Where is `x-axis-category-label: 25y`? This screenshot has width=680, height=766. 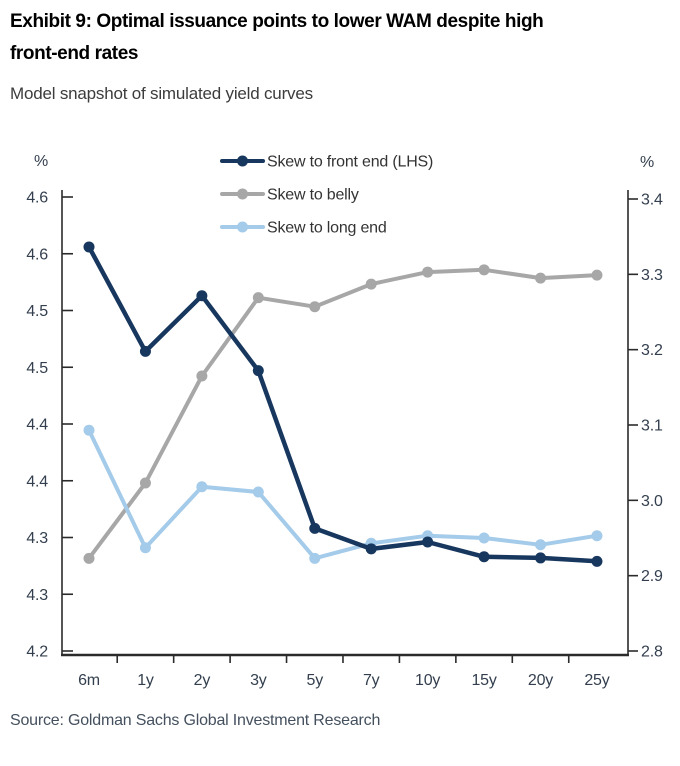 x-axis-category-label: 25y is located at coordinates (596, 680).